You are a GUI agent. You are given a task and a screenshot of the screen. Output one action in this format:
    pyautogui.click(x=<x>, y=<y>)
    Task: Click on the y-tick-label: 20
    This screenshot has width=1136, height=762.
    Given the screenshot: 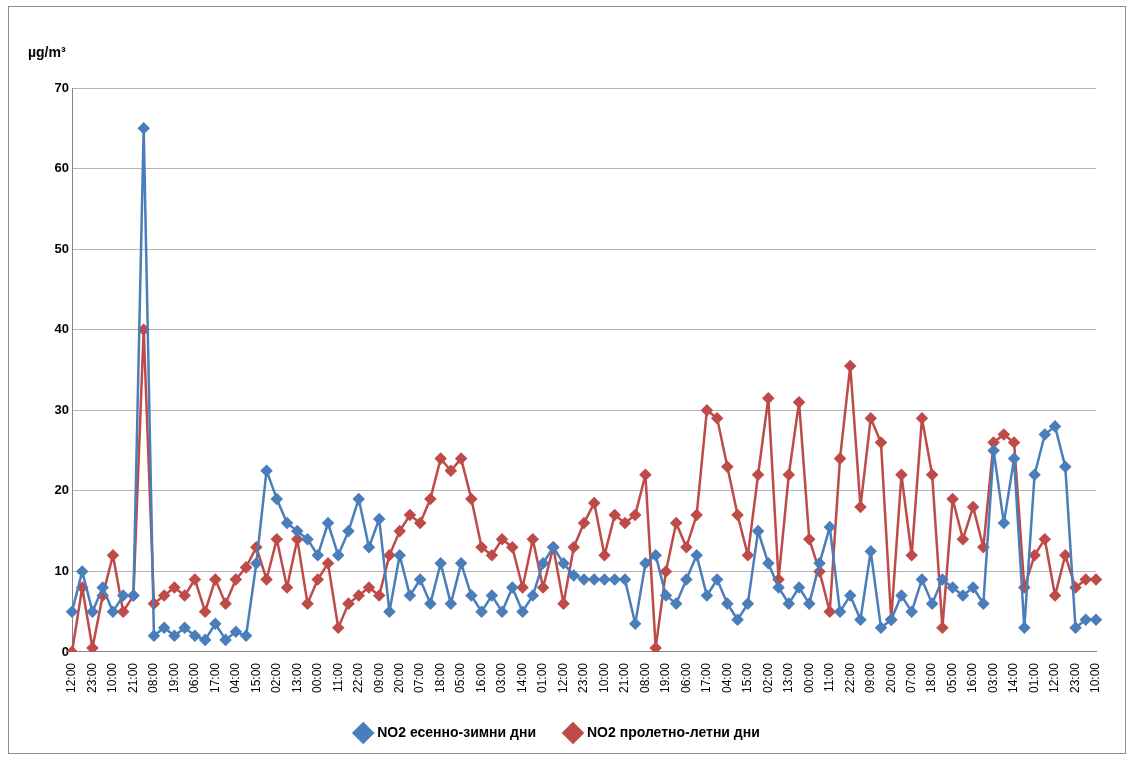 What is the action you would take?
    pyautogui.click(x=61, y=490)
    